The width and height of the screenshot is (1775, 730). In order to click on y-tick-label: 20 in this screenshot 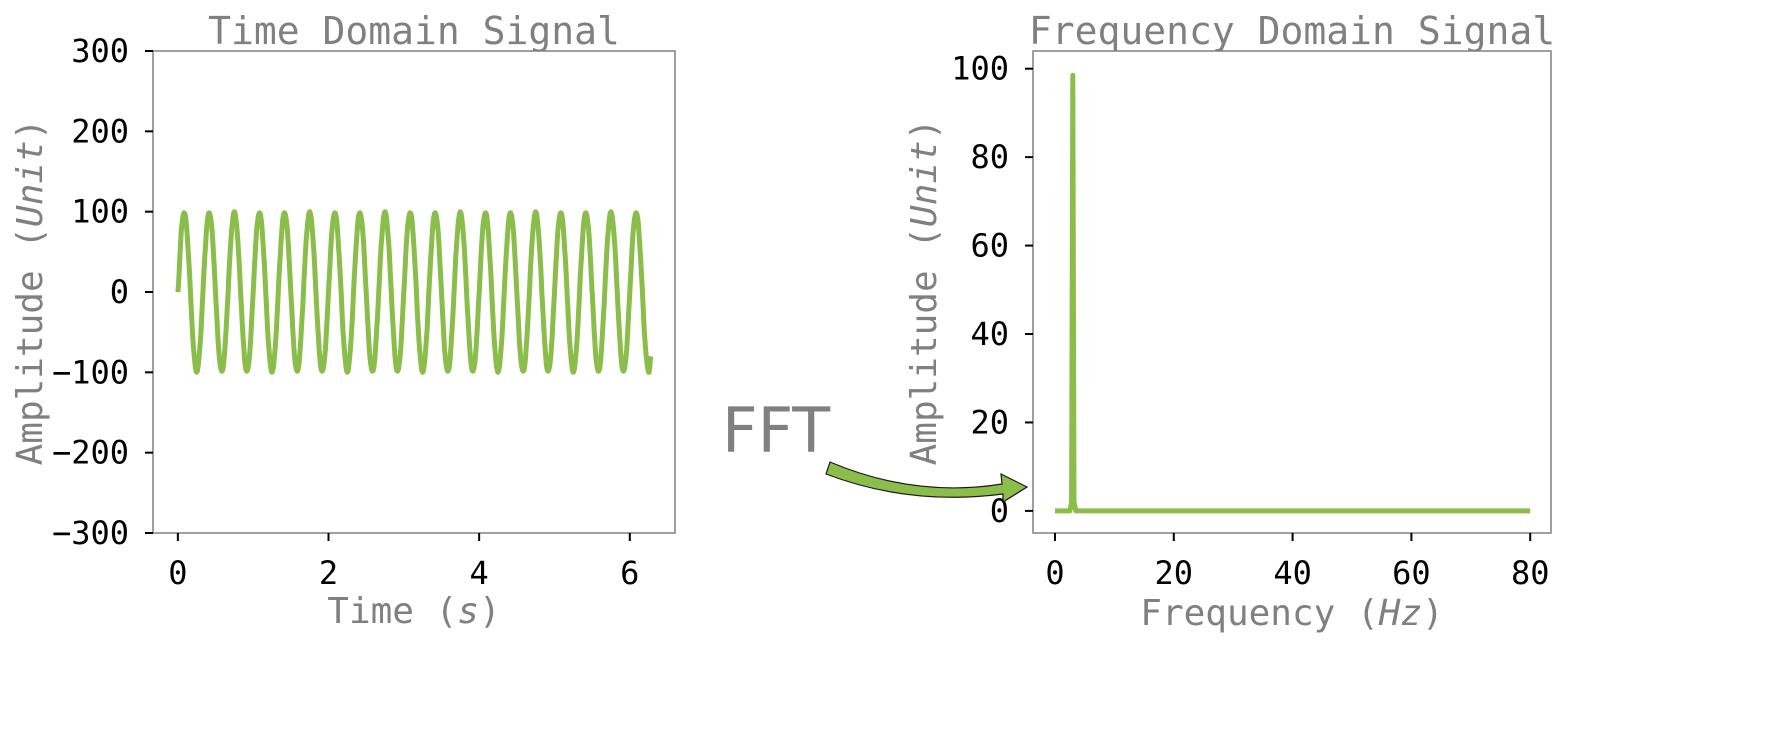, I will do `click(989, 422)`.